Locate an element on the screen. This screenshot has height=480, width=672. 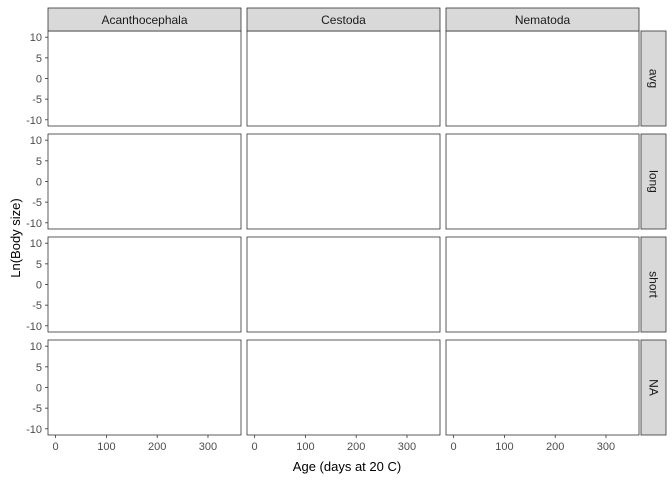
strip-top-label: Cestoda is located at coordinates (343, 20).